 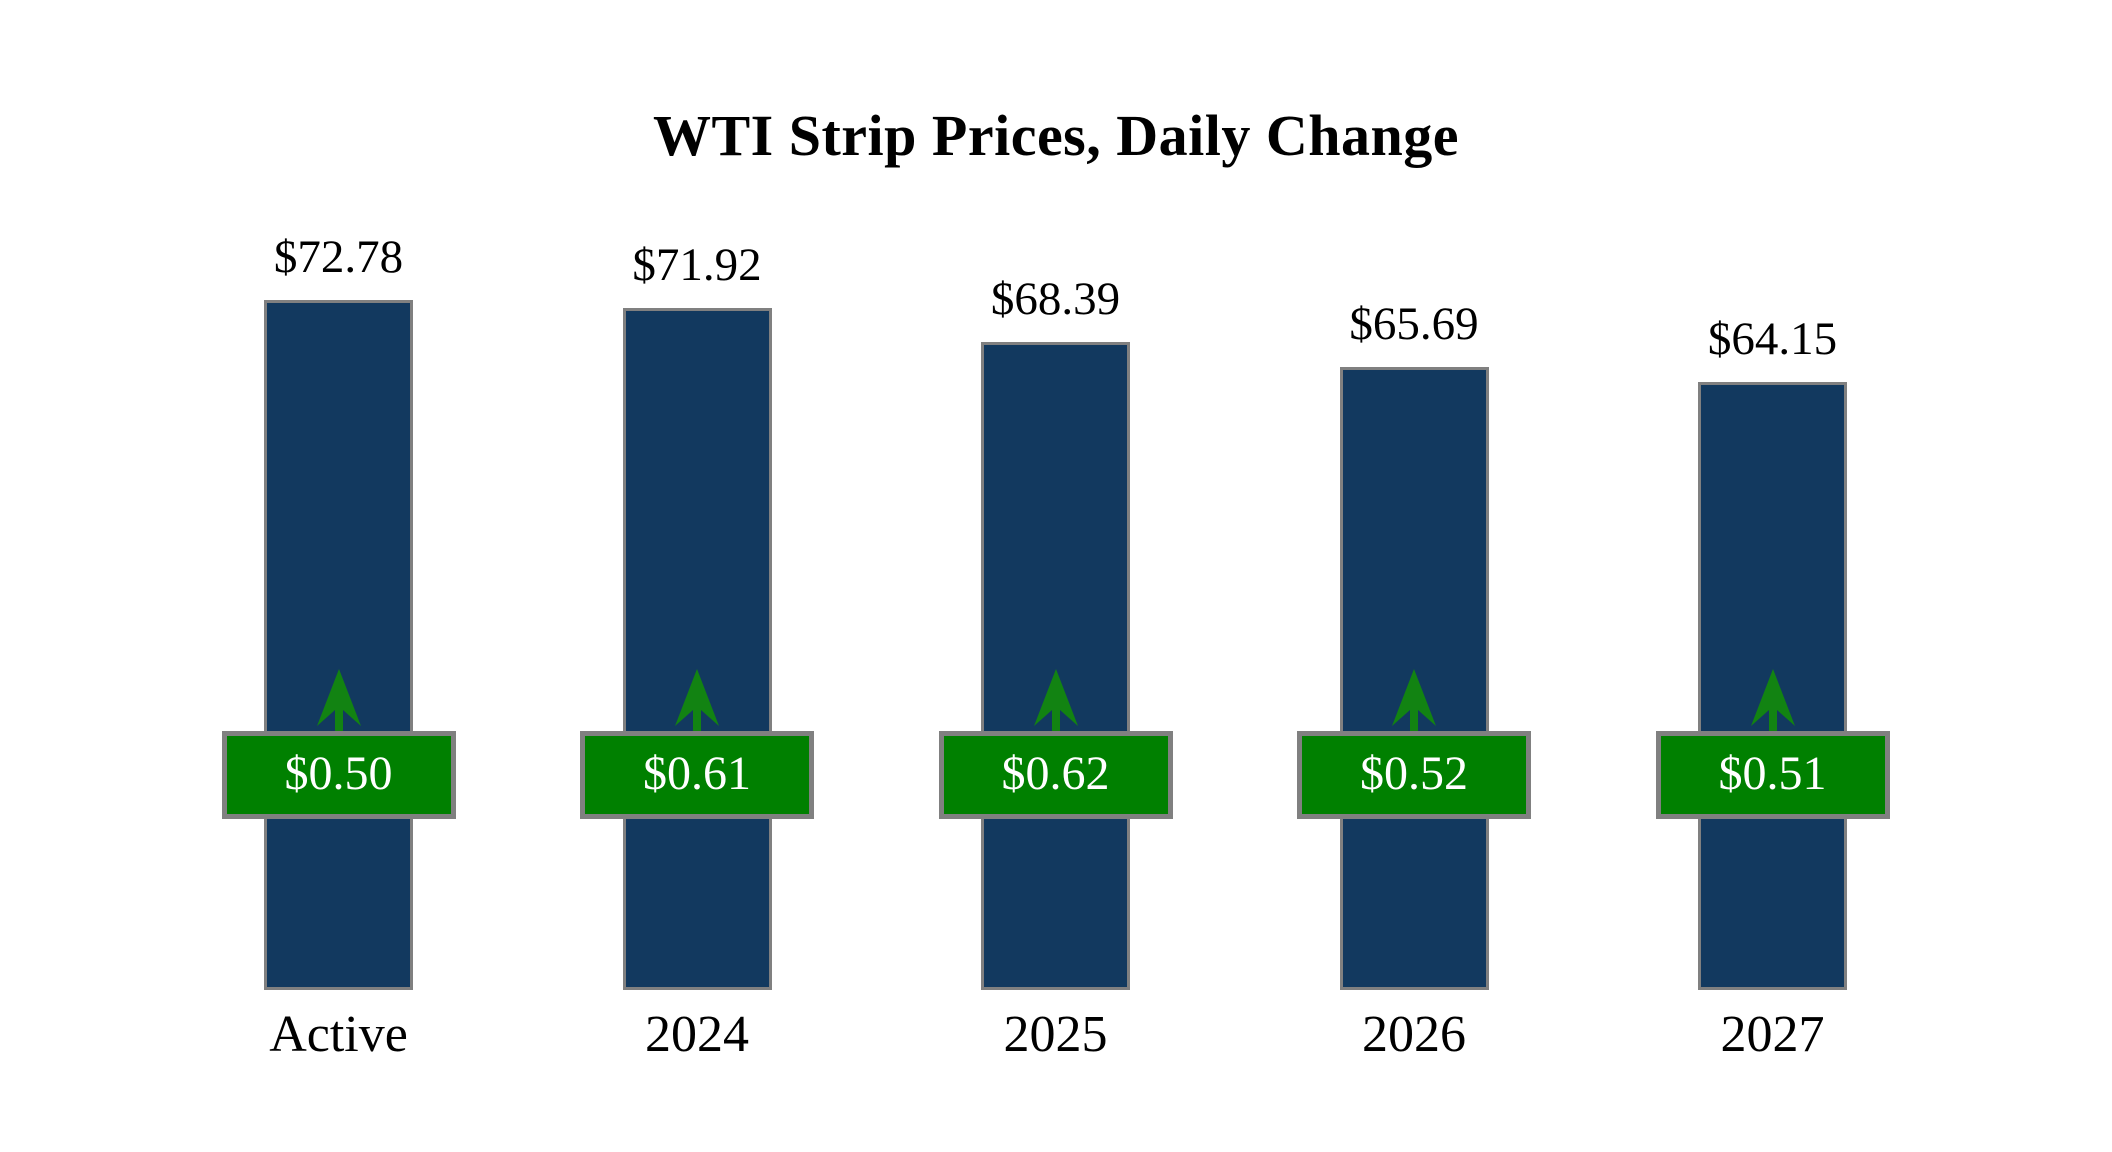 I want to click on daily-change-badge: $0.52, so click(x=1414, y=775).